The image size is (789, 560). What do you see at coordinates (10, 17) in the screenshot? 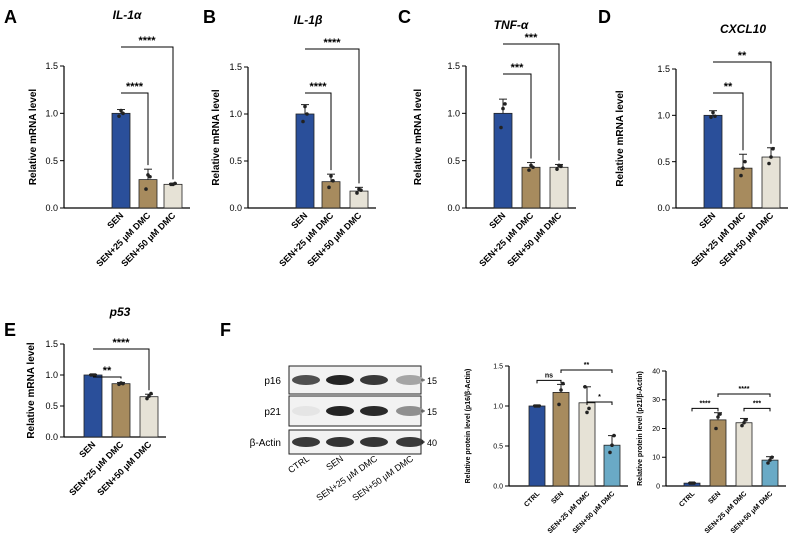
I see `panel-letter: A` at bounding box center [10, 17].